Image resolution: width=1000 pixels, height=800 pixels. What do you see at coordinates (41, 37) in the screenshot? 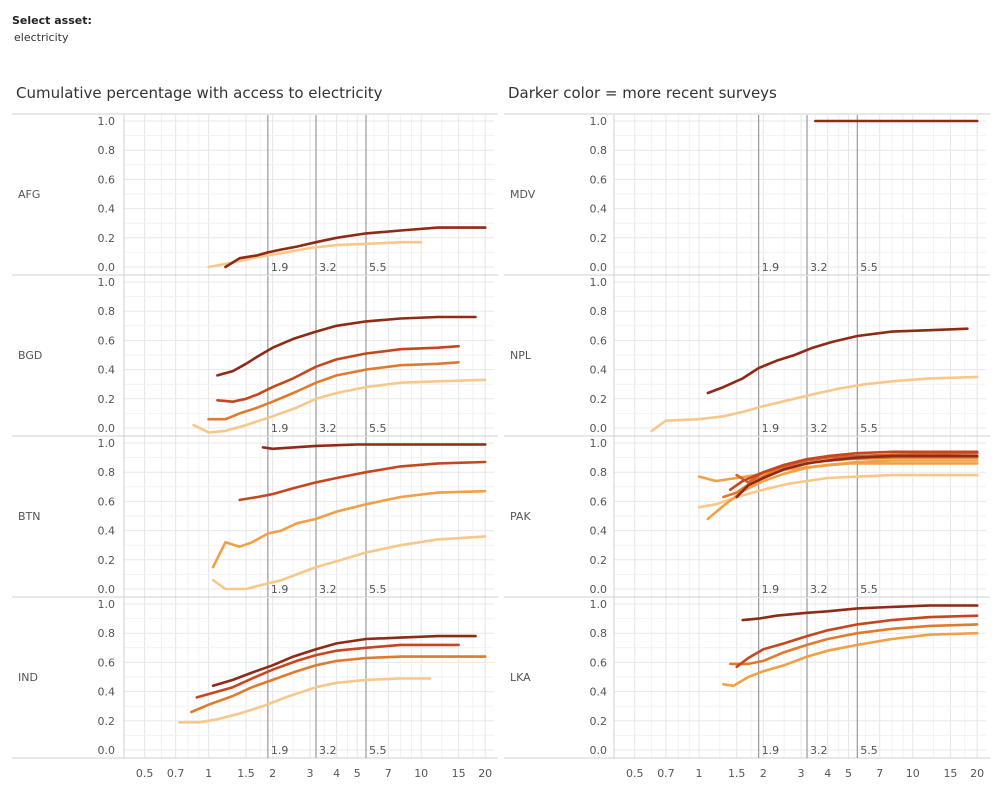
I see `filter-value: electricity` at bounding box center [41, 37].